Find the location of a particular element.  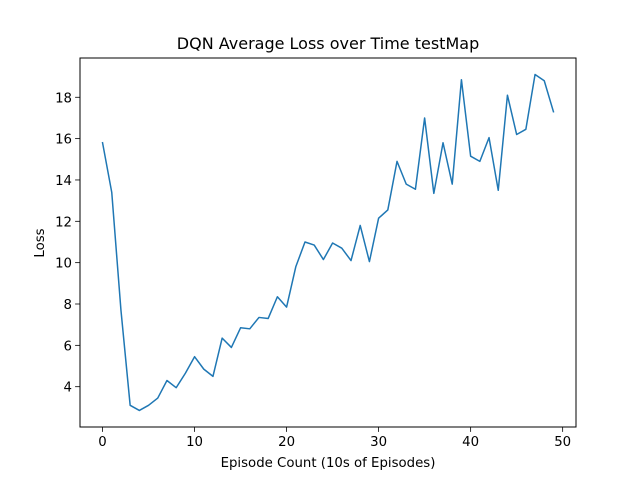

x-axis-label: Episode Count (10s of Episodes) is located at coordinates (328, 463).